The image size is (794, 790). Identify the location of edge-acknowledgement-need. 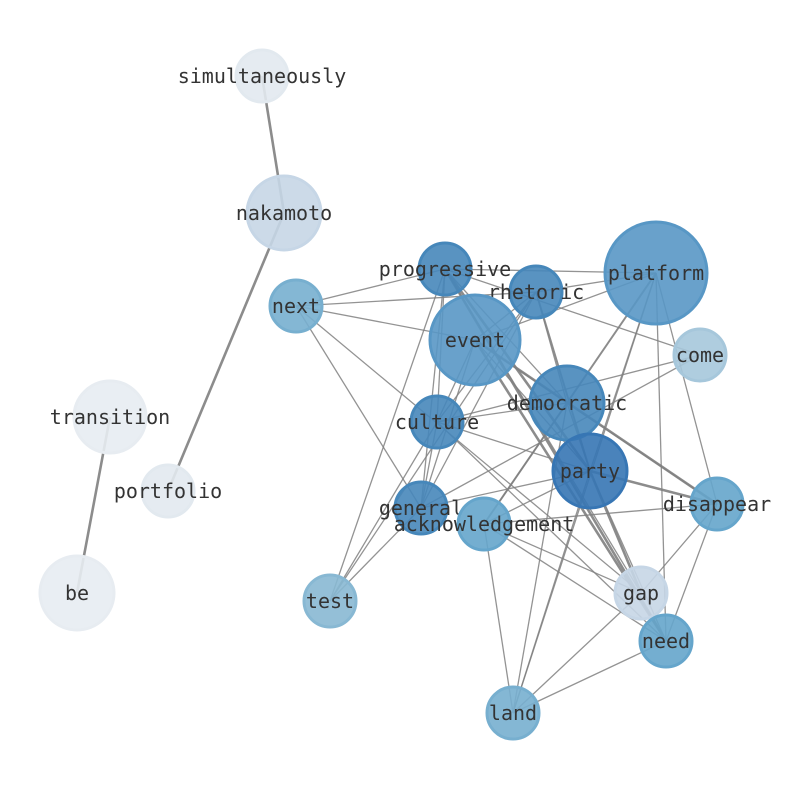
(575, 582).